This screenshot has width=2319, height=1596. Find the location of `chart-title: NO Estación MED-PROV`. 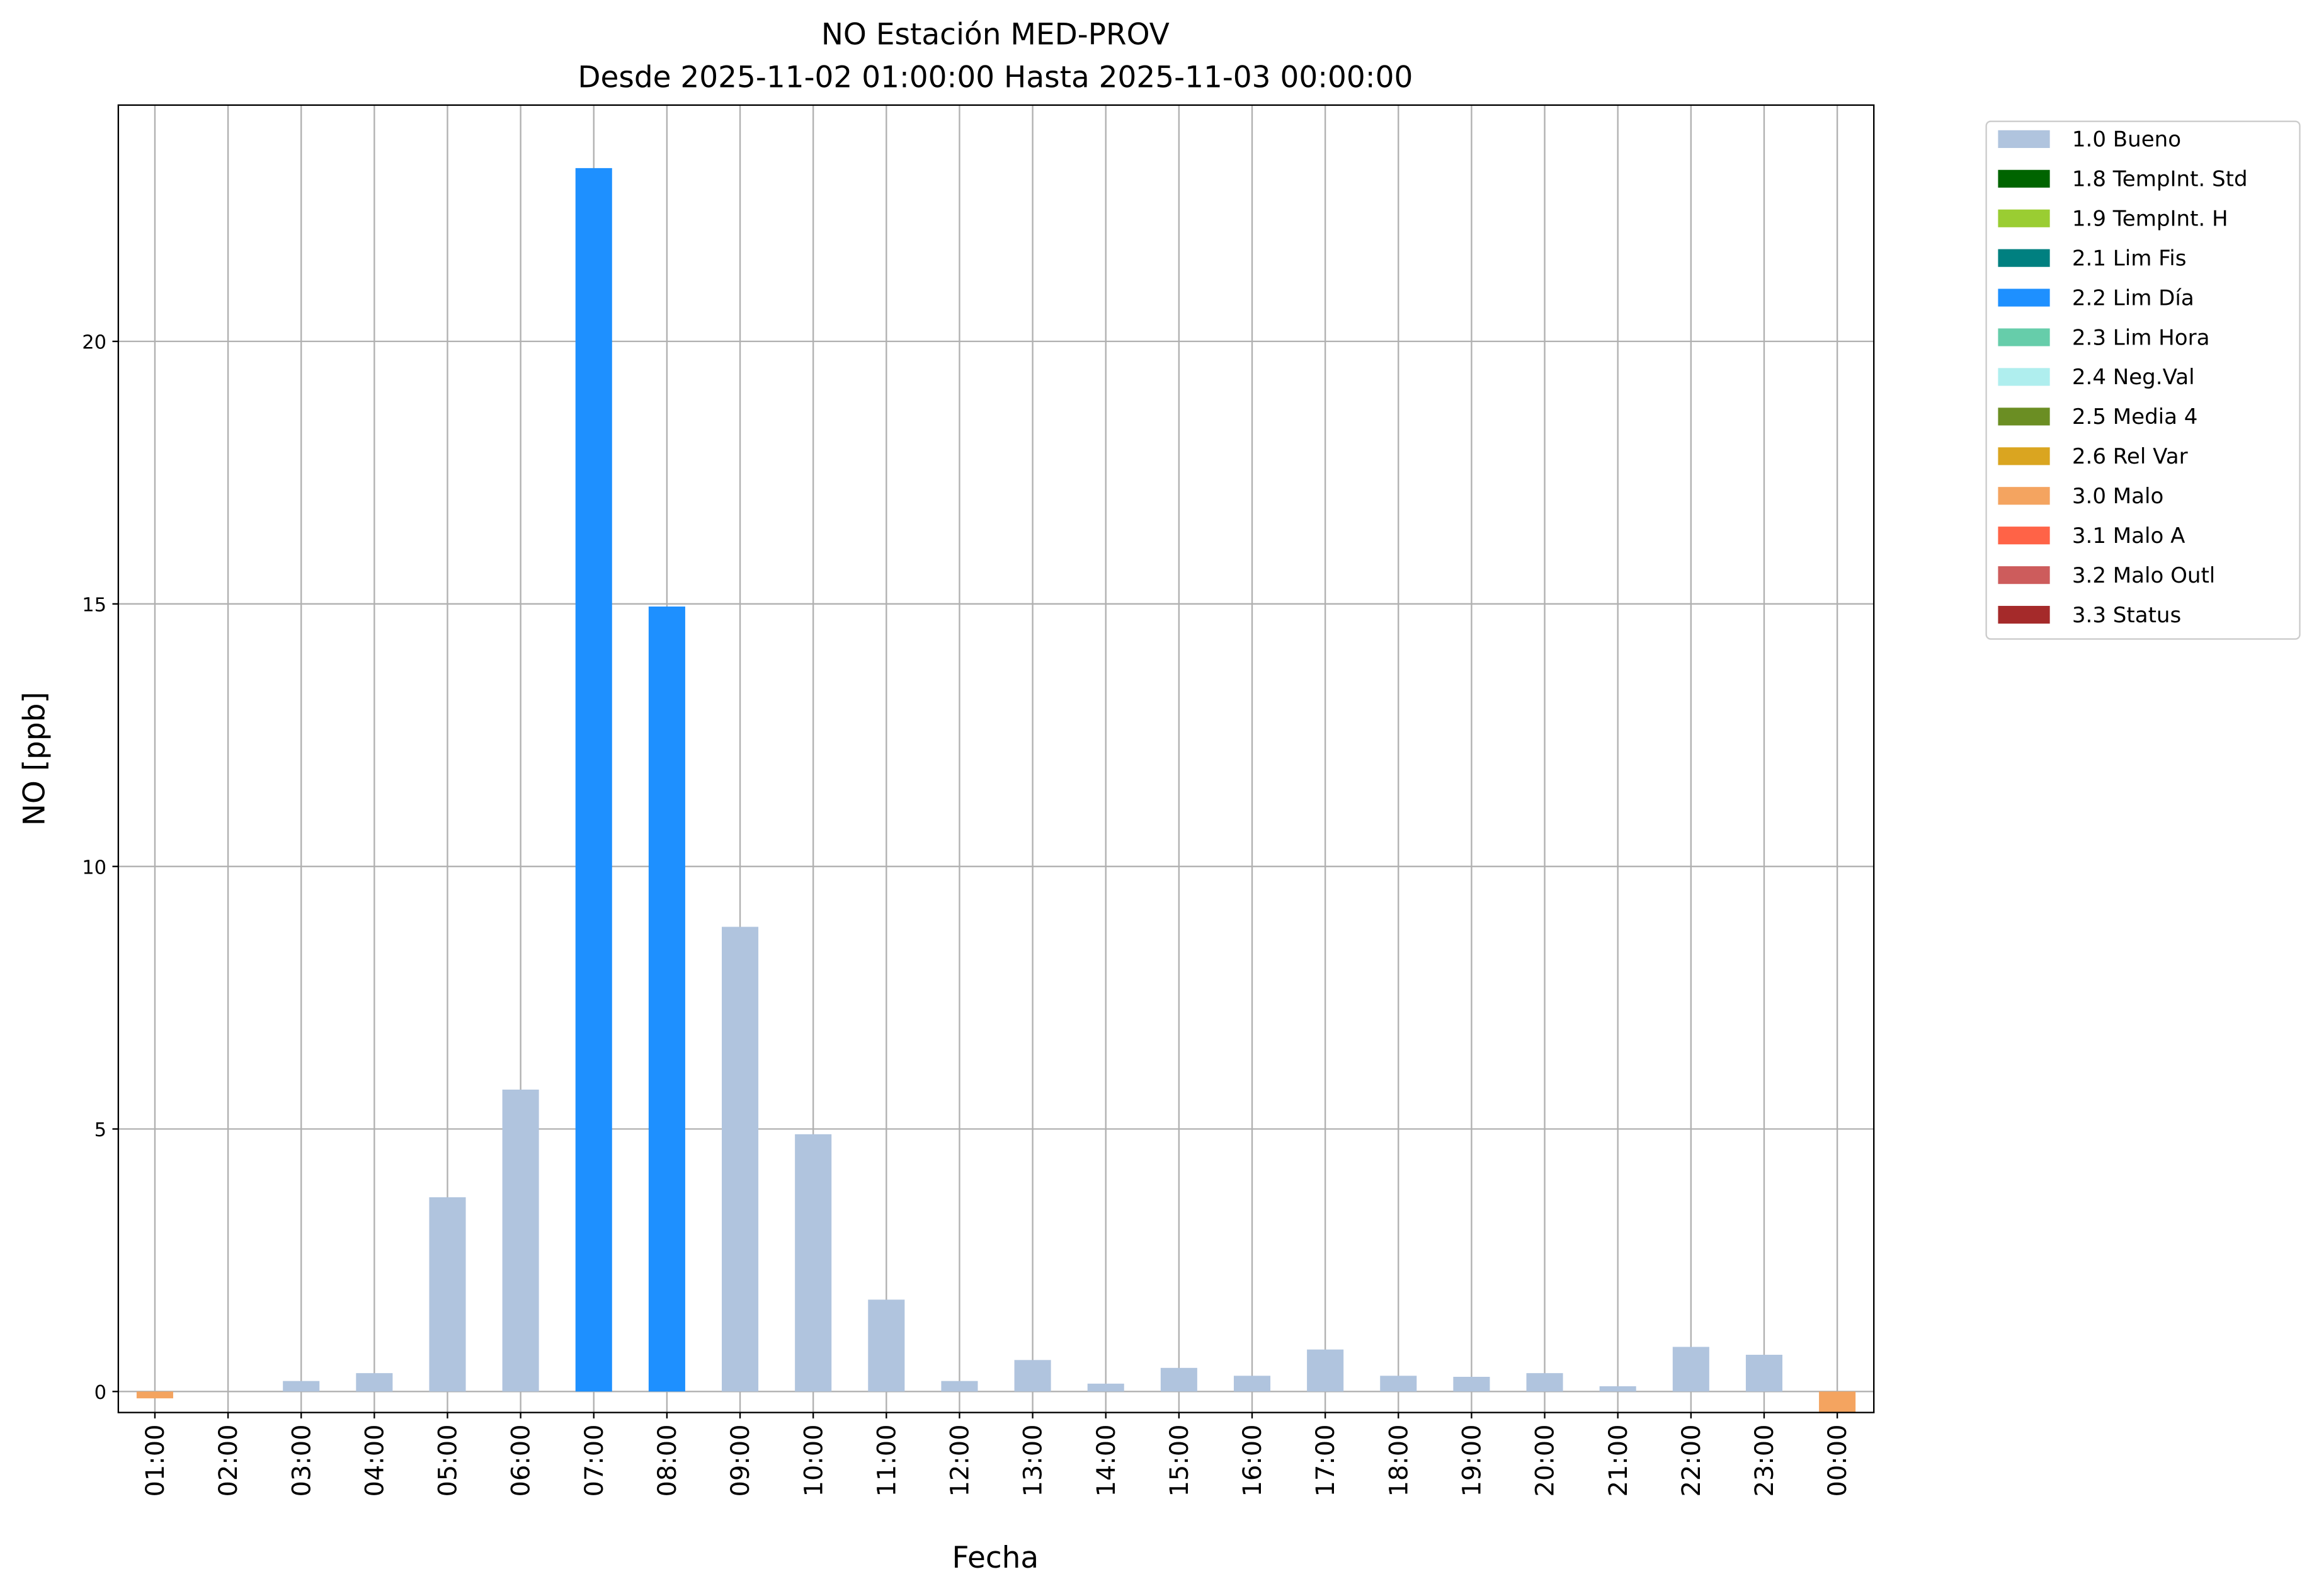

chart-title: NO Estación MED-PROV is located at coordinates (995, 35).